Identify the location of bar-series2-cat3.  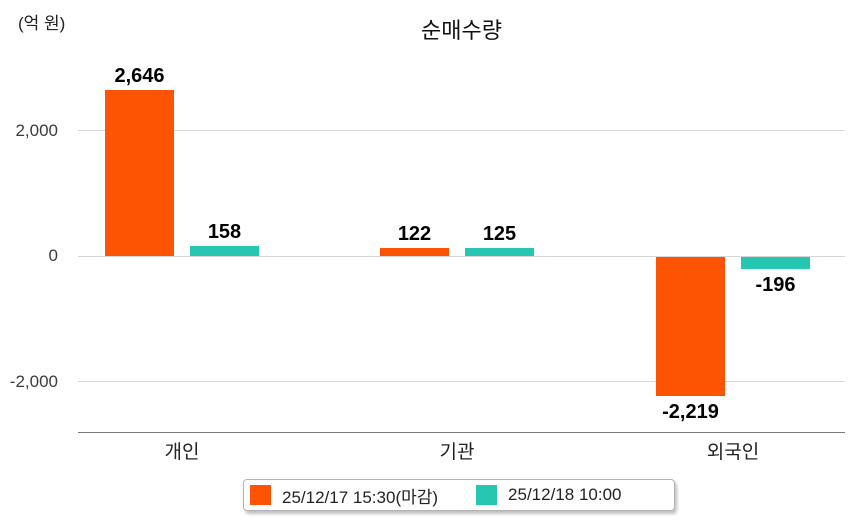
(775, 263).